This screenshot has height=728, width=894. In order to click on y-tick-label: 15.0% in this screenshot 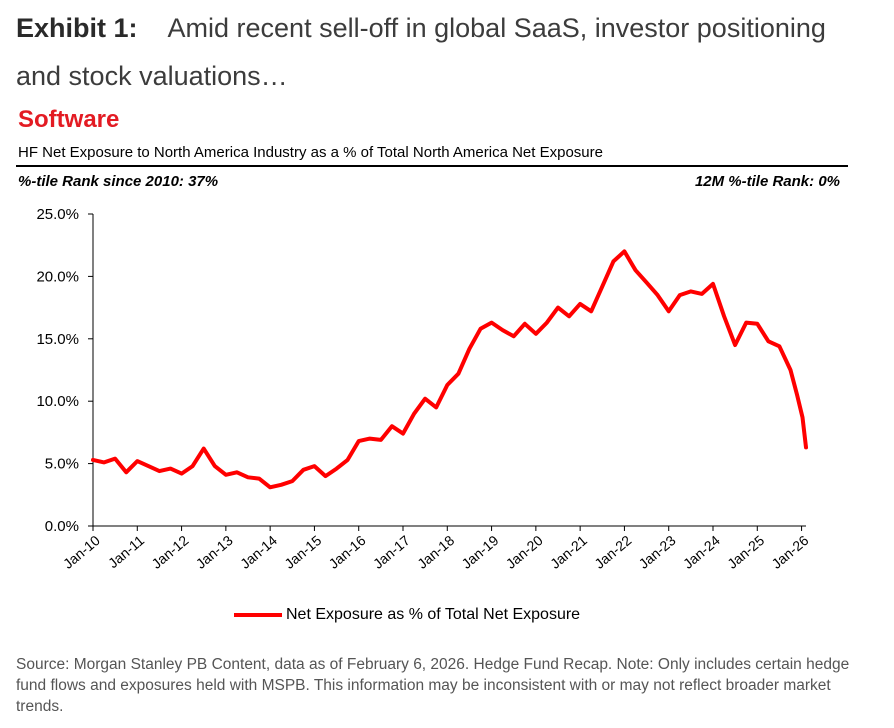, I will do `click(57, 339)`.